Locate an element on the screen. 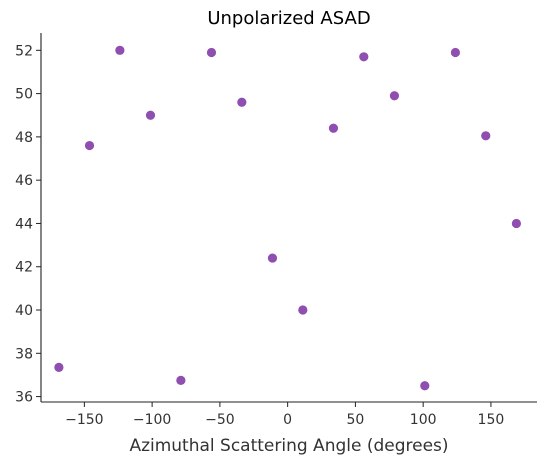  y-tick-label: 50 is located at coordinates (24, 95).